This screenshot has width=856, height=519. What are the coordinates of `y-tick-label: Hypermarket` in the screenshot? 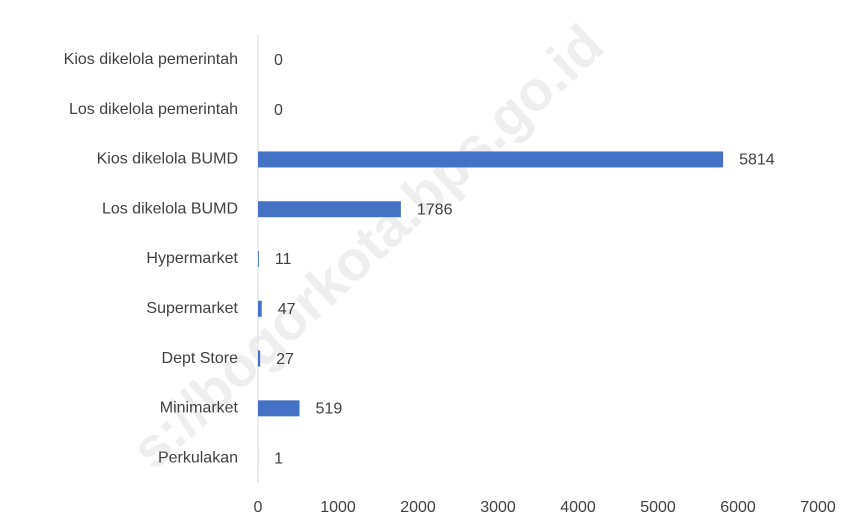 It's located at (192, 258).